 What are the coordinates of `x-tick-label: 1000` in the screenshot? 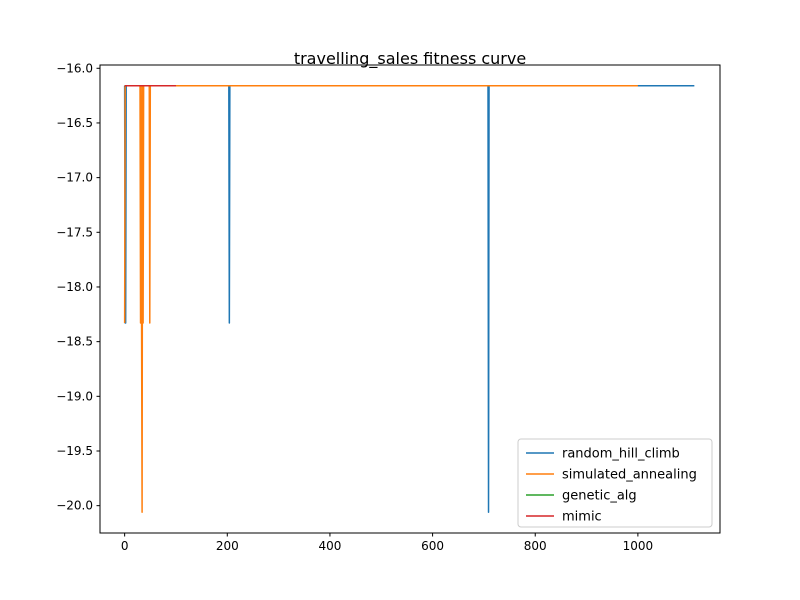 It's located at (638, 546).